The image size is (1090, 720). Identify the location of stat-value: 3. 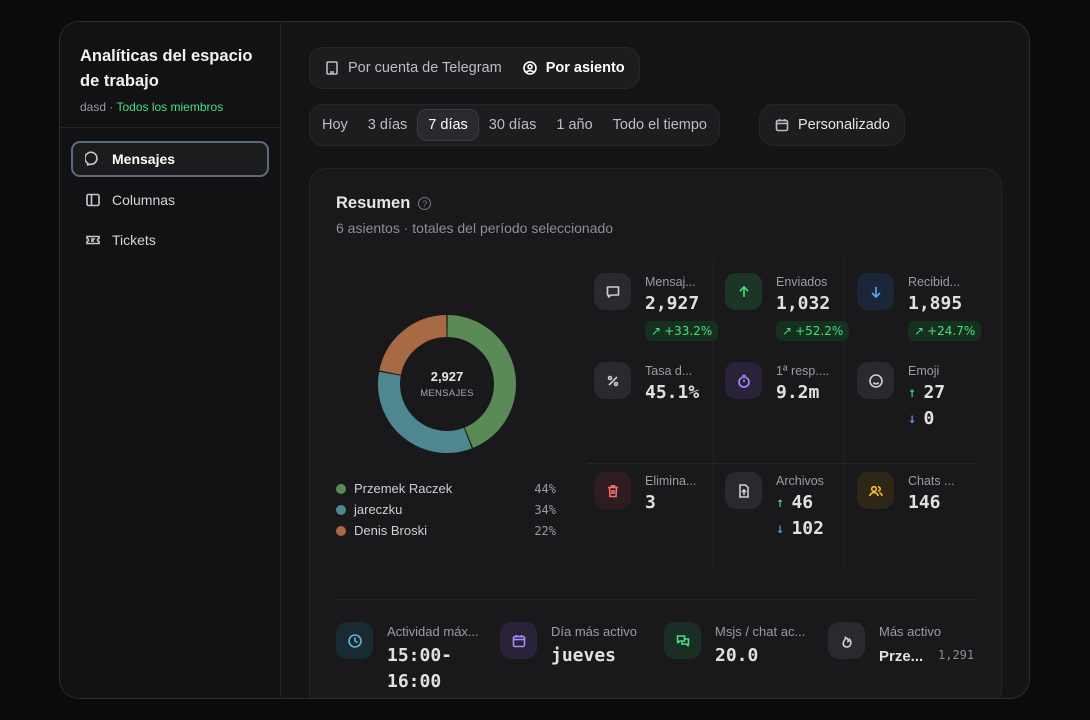
(650, 502).